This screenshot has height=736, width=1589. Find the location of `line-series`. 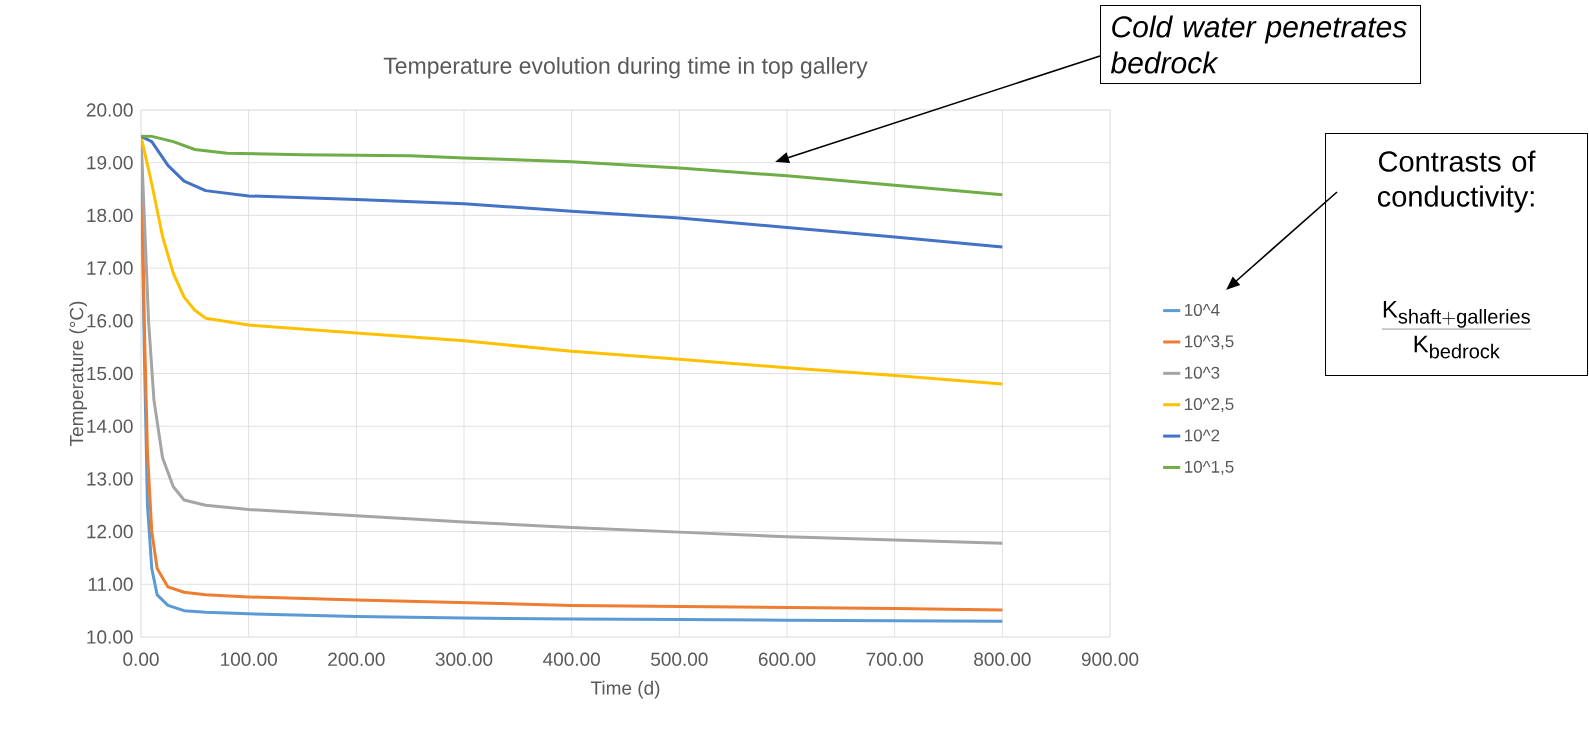

line-series is located at coordinates (572, 165).